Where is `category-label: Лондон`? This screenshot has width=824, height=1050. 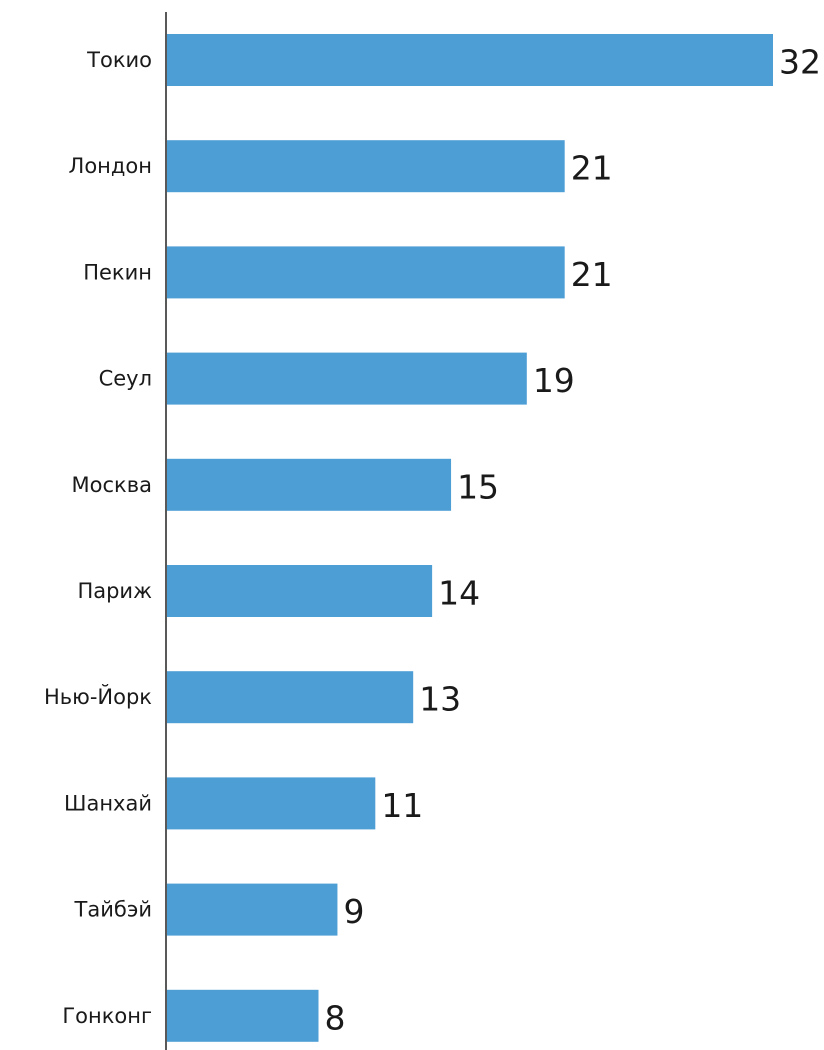
category-label: Лондон is located at coordinates (110, 166).